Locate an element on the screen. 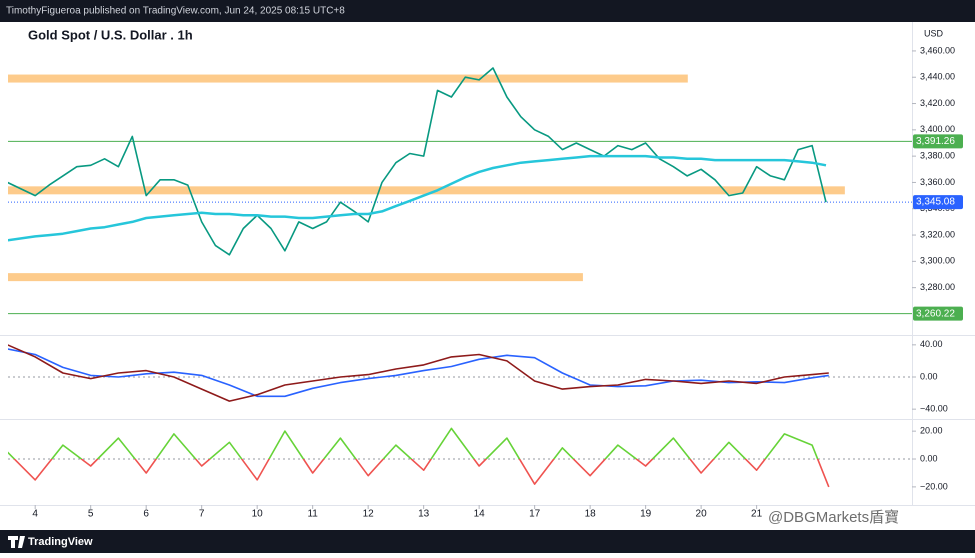 The height and width of the screenshot is (558, 975). x-tick-label: 10 is located at coordinates (258, 514).